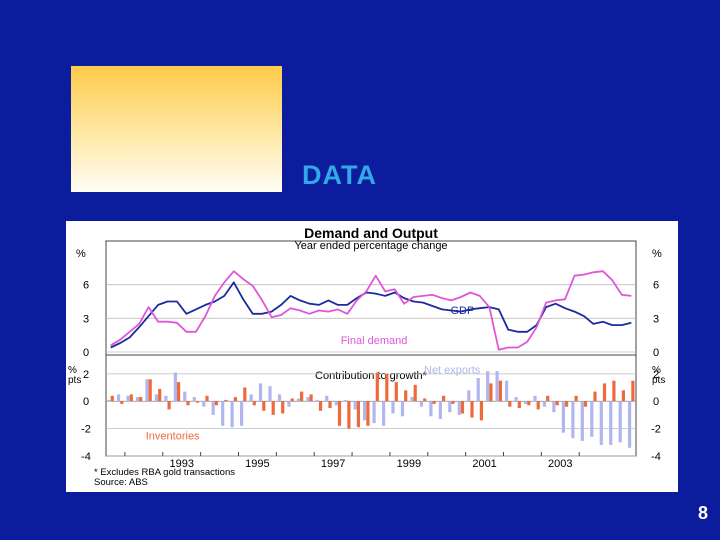 Image resolution: width=720 pixels, height=540 pixels. What do you see at coordinates (370, 246) in the screenshot?
I see `chart-subtitle: Year ended percentage change` at bounding box center [370, 246].